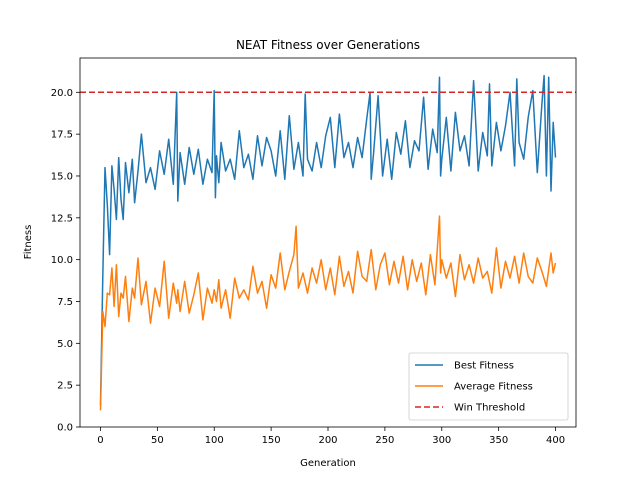 The height and width of the screenshot is (480, 640). I want to click on x-tick-label: 350, so click(498, 440).